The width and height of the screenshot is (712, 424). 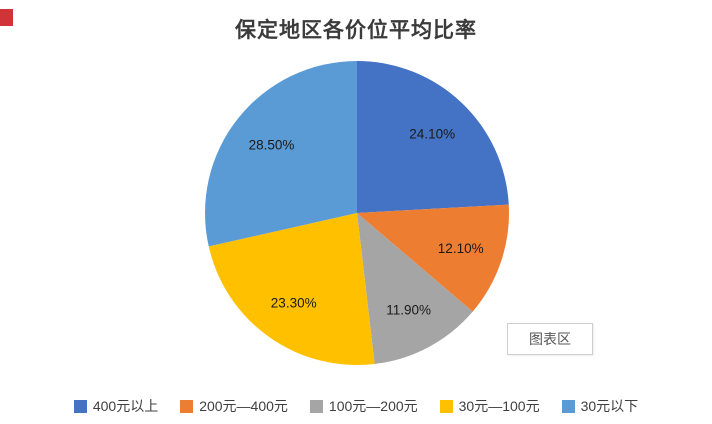 What do you see at coordinates (125, 406) in the screenshot?
I see `legend-label: 400元以上` at bounding box center [125, 406].